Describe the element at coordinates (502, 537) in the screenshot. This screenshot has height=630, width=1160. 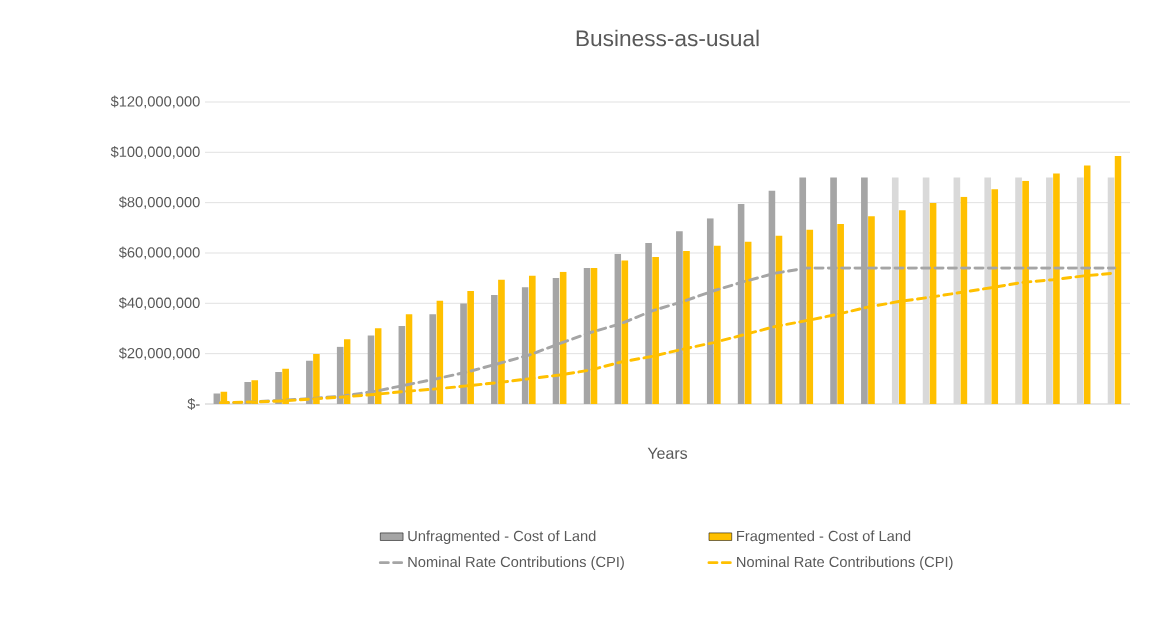
I see `legend-label: Unfragmented - Cost of Land` at that location.